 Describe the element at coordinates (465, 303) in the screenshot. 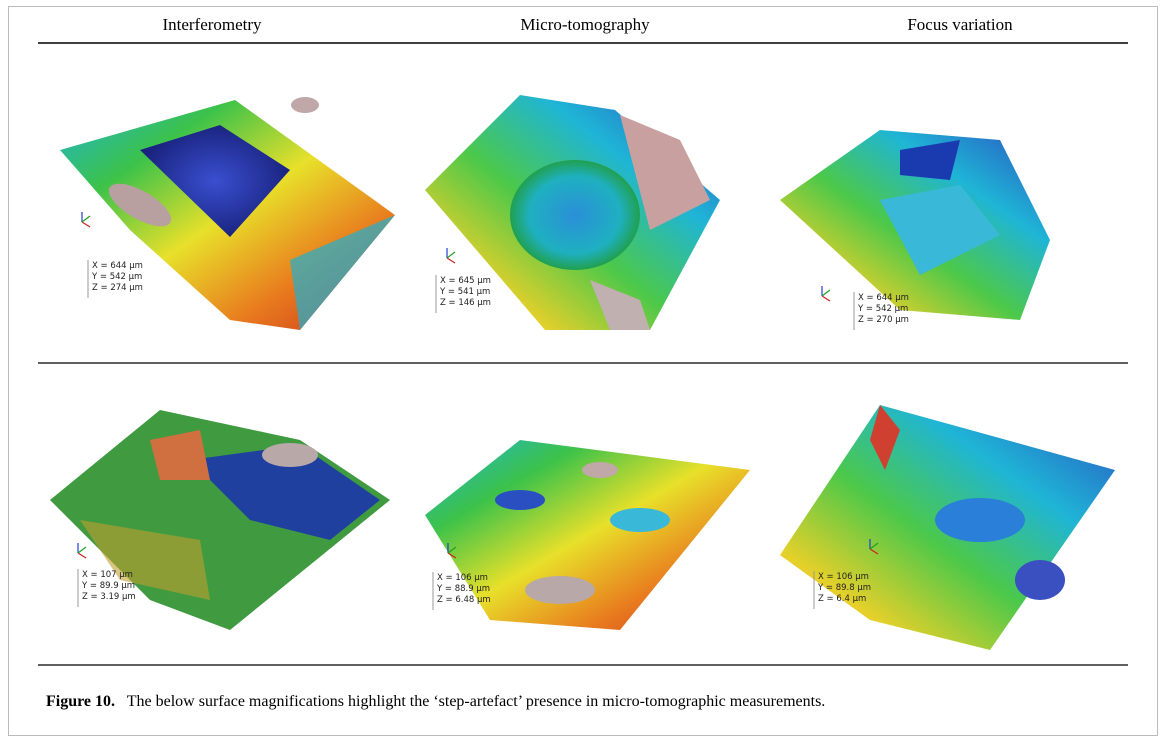

I see `dimension-label: Z = 146 µm` at that location.